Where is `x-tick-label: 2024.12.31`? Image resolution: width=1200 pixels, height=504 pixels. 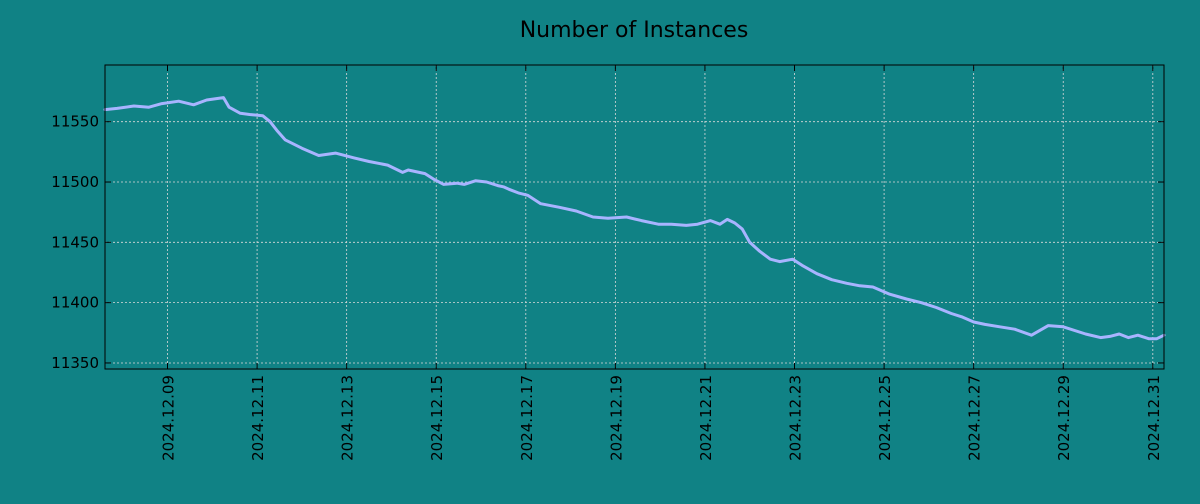 x-tick-label: 2024.12.31 is located at coordinates (1154, 418).